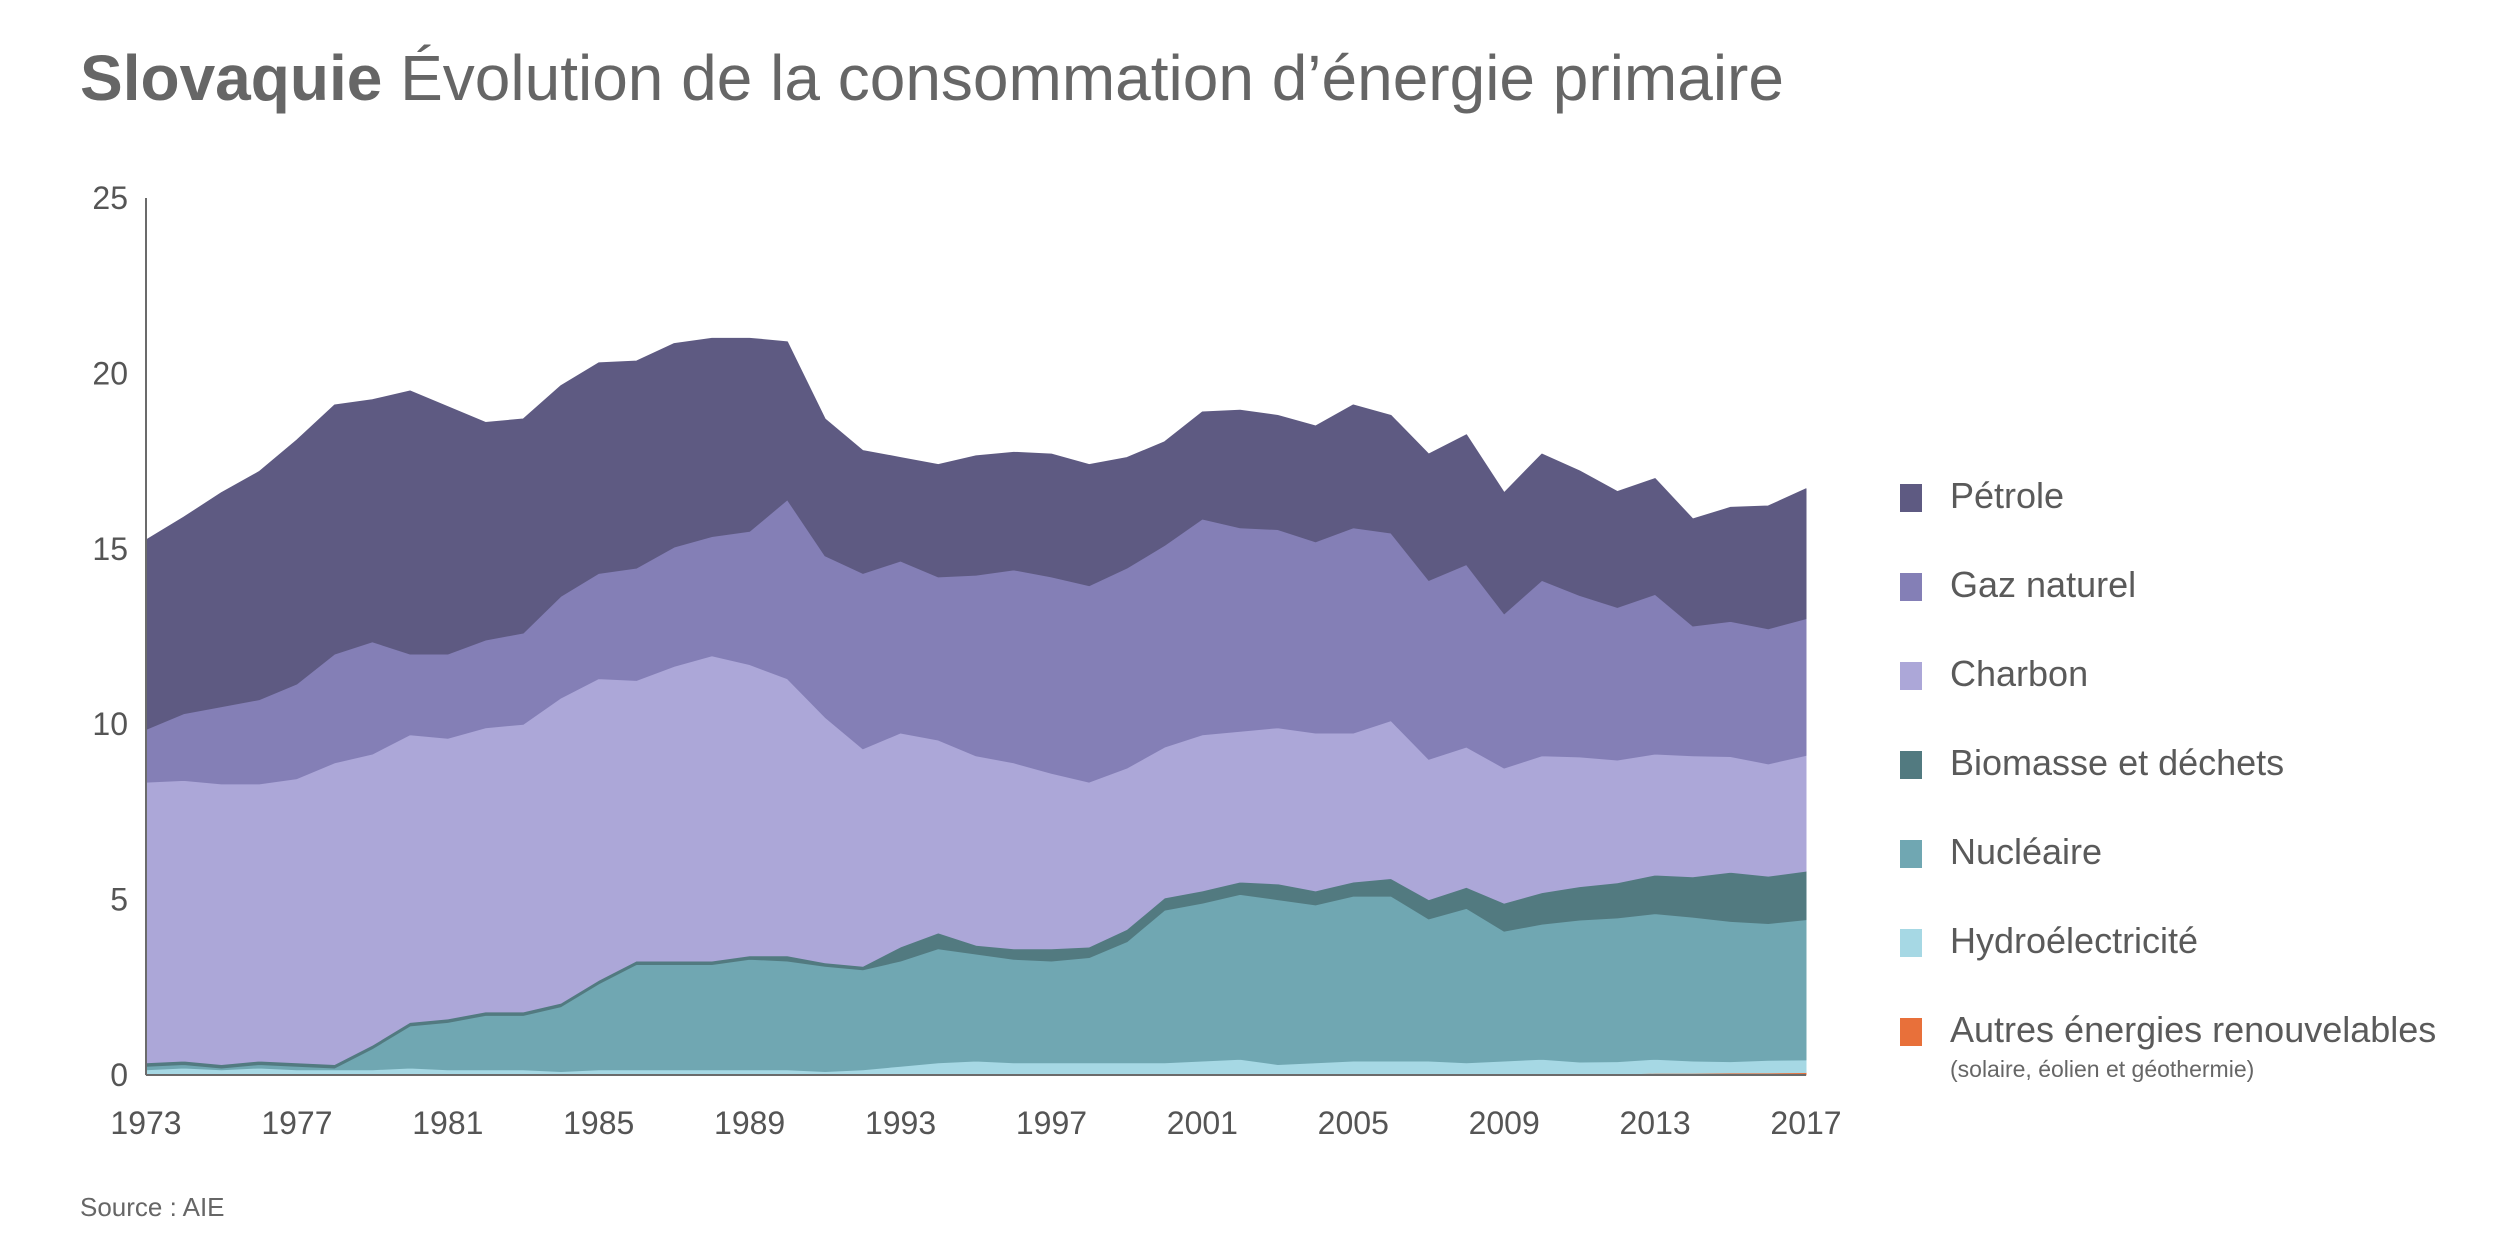 Image resolution: width=2500 pixels, height=1250 pixels. Describe the element at coordinates (231, 78) in the screenshot. I see `title-country: Slovaquie` at that location.